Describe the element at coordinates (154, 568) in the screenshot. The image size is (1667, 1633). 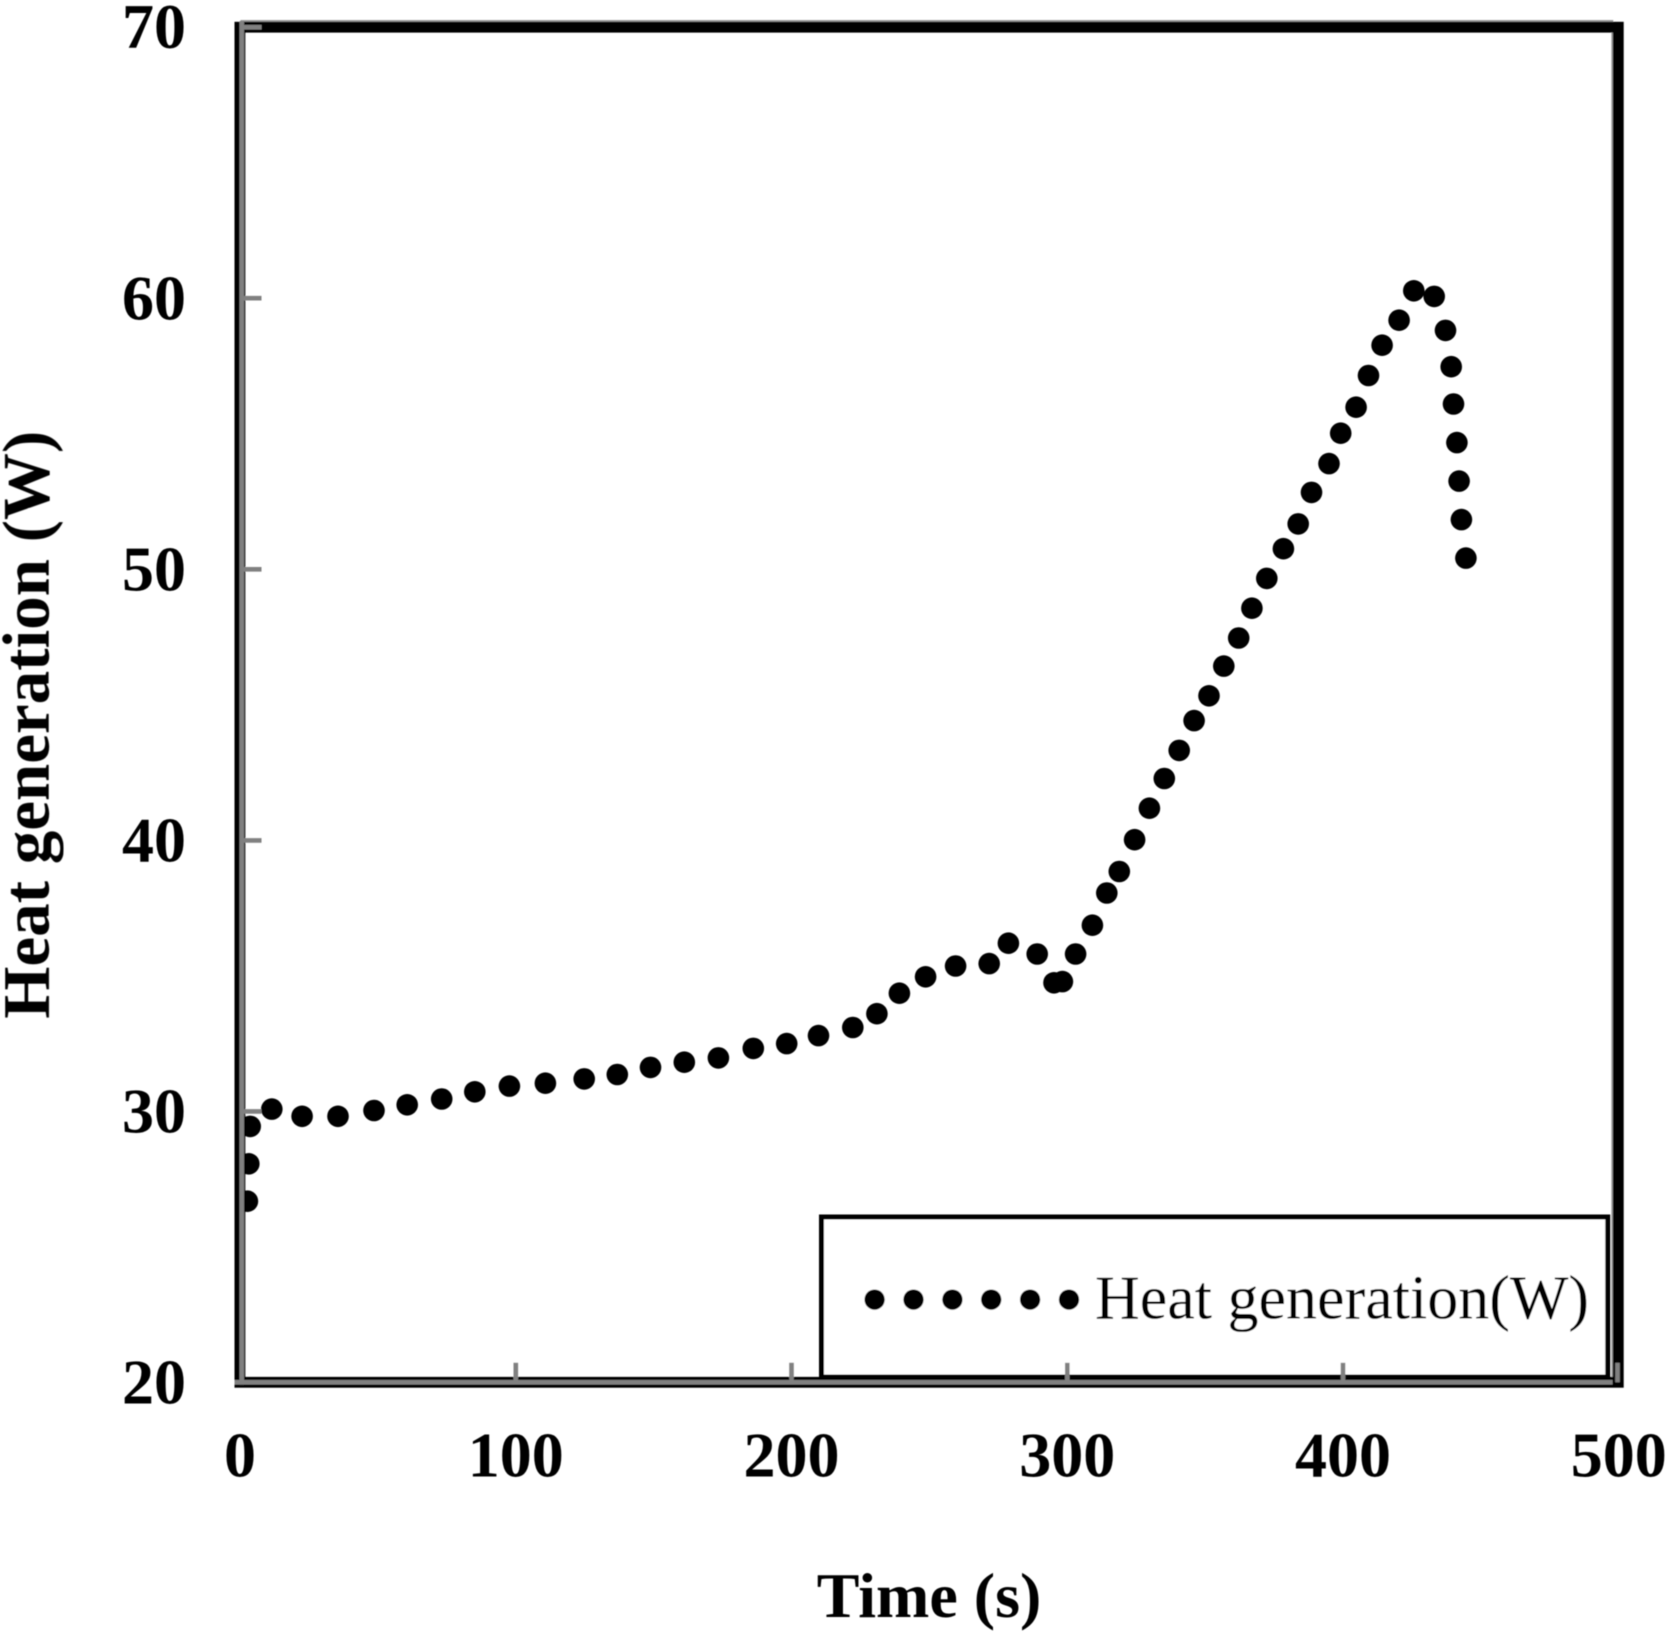
I see `svg-text: 50` at that location.